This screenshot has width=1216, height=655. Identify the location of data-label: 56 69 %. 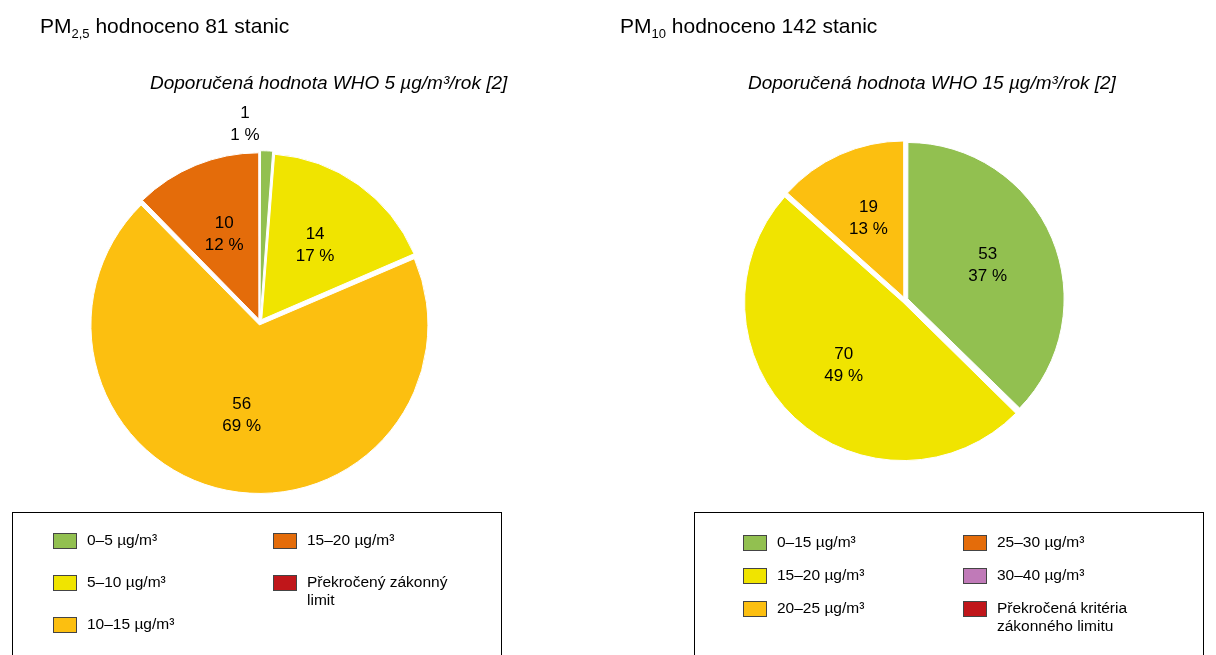
(242, 414).